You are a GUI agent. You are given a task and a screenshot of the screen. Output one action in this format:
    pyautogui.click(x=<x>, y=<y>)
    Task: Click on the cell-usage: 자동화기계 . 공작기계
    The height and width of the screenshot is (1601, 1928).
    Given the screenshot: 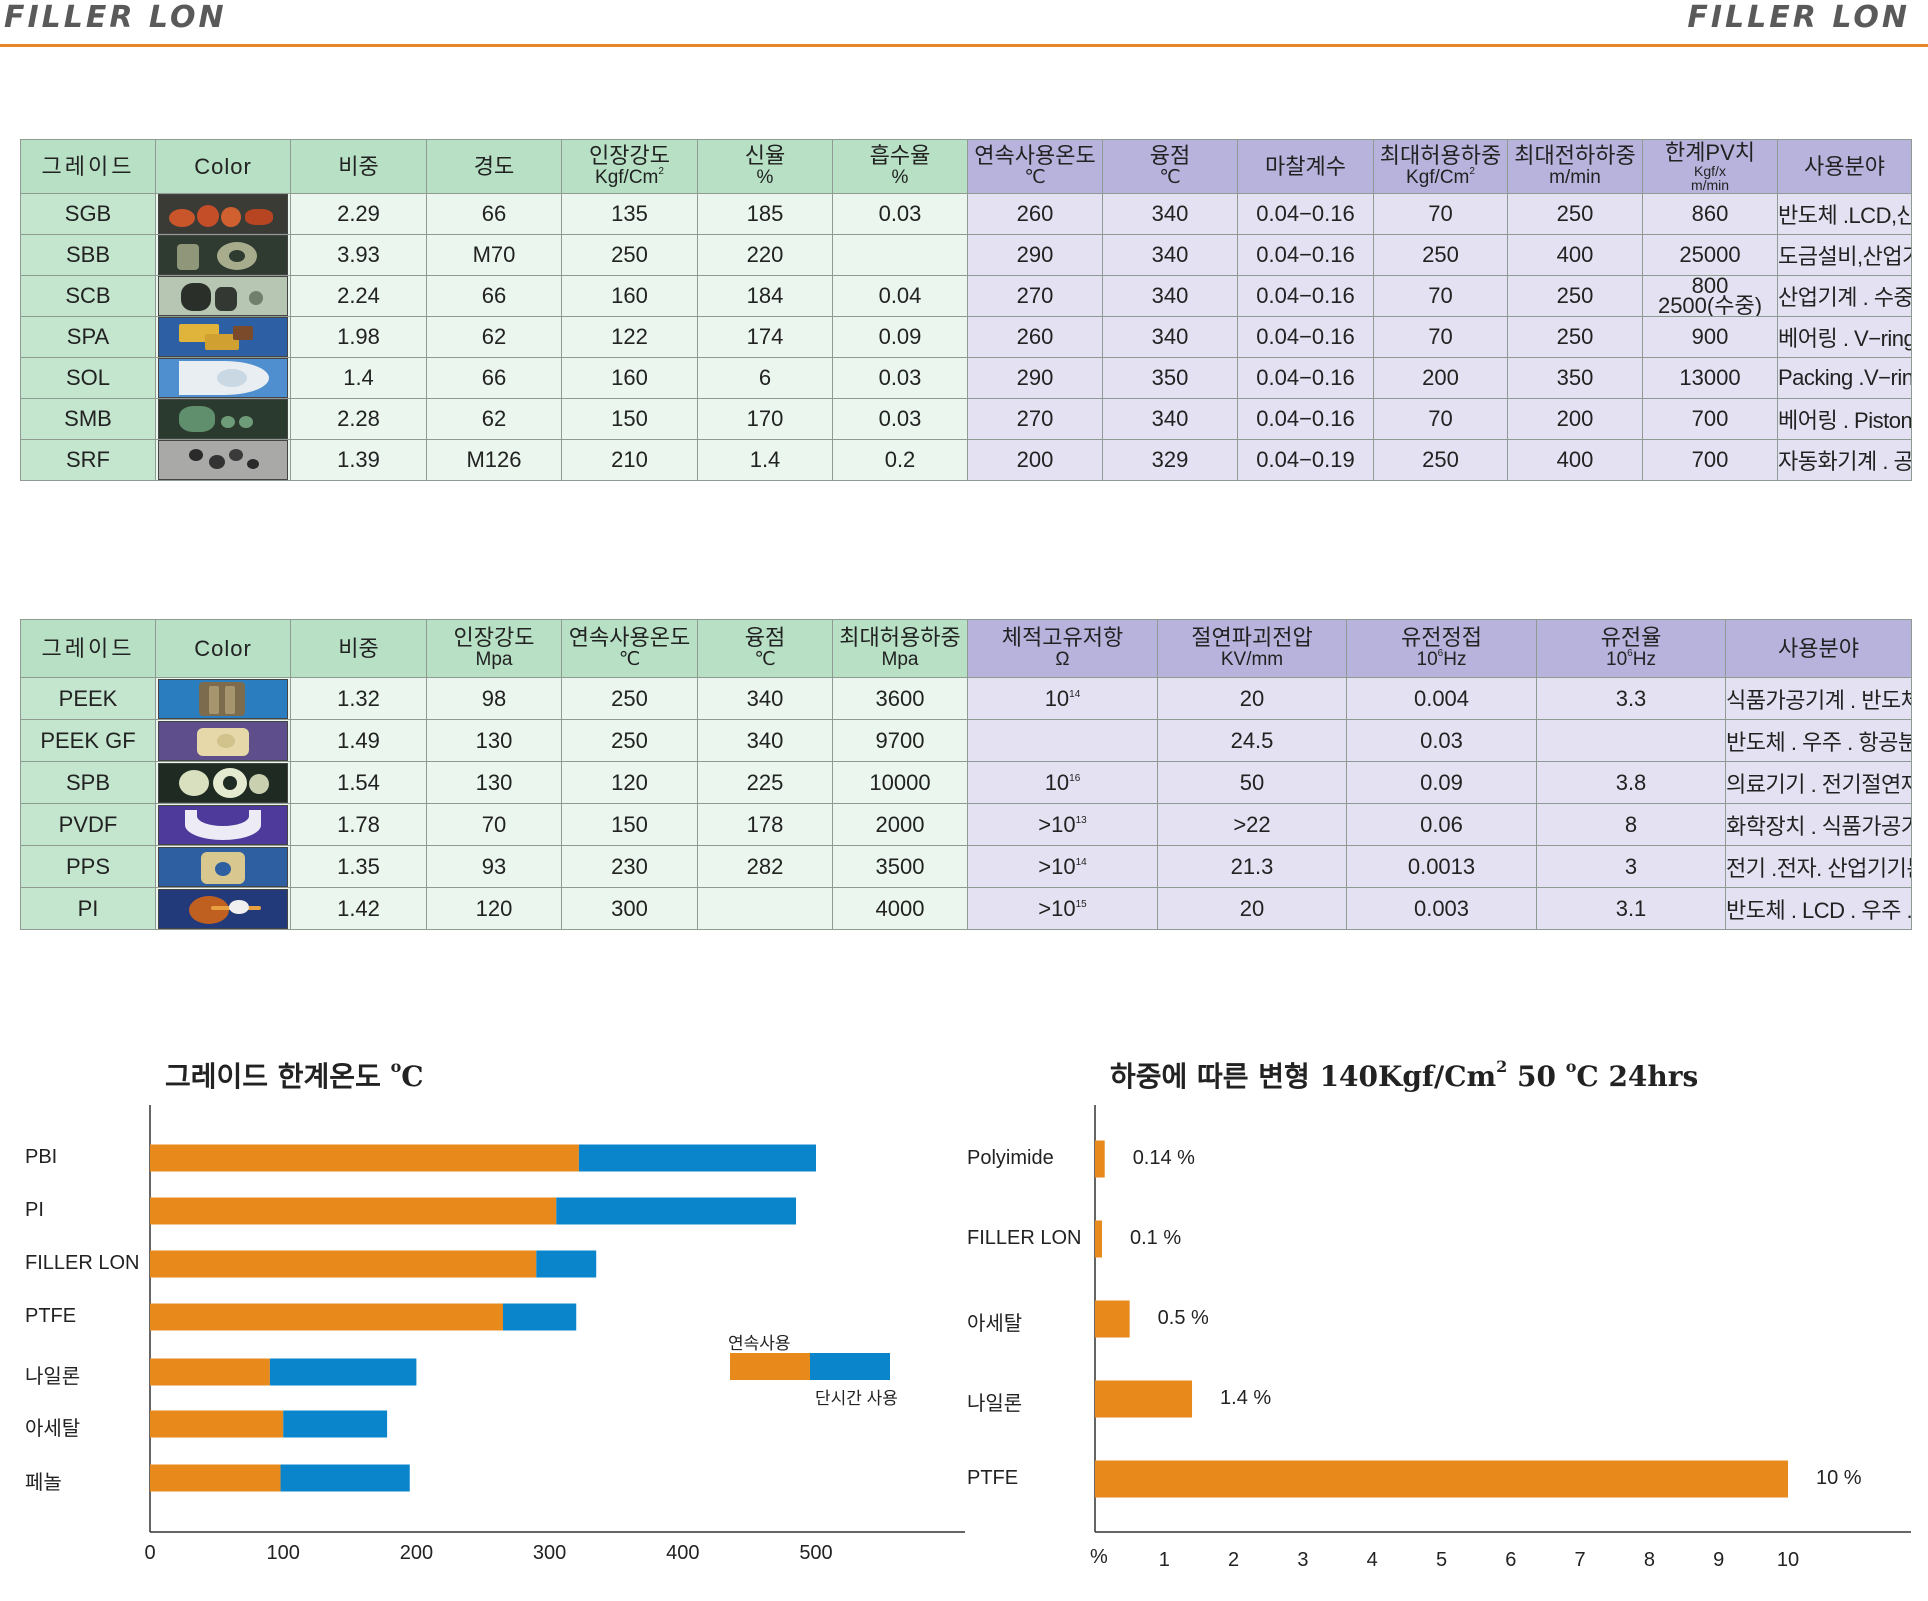 What is the action you would take?
    pyautogui.click(x=1844, y=460)
    